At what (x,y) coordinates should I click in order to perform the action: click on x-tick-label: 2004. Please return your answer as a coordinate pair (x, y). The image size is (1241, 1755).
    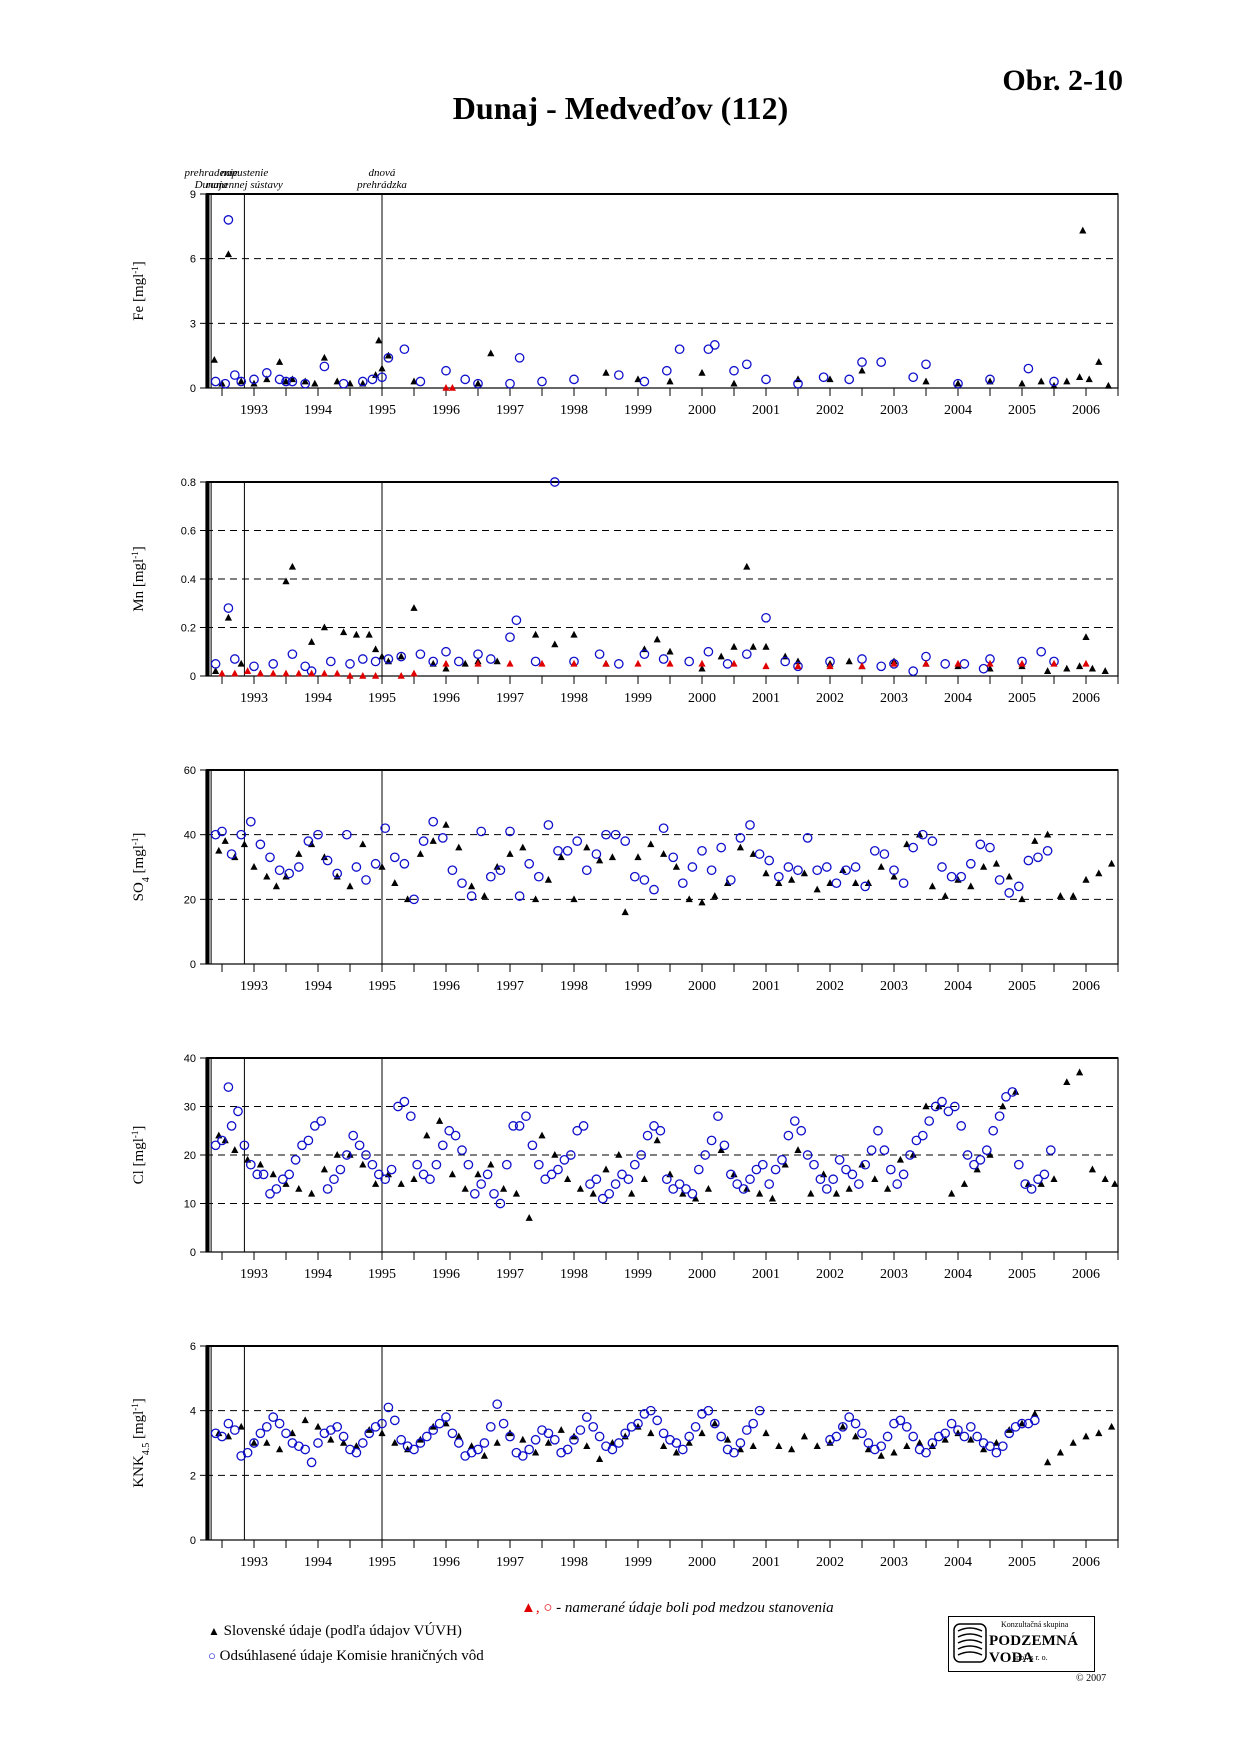
    Looking at the image, I should click on (958, 1562).